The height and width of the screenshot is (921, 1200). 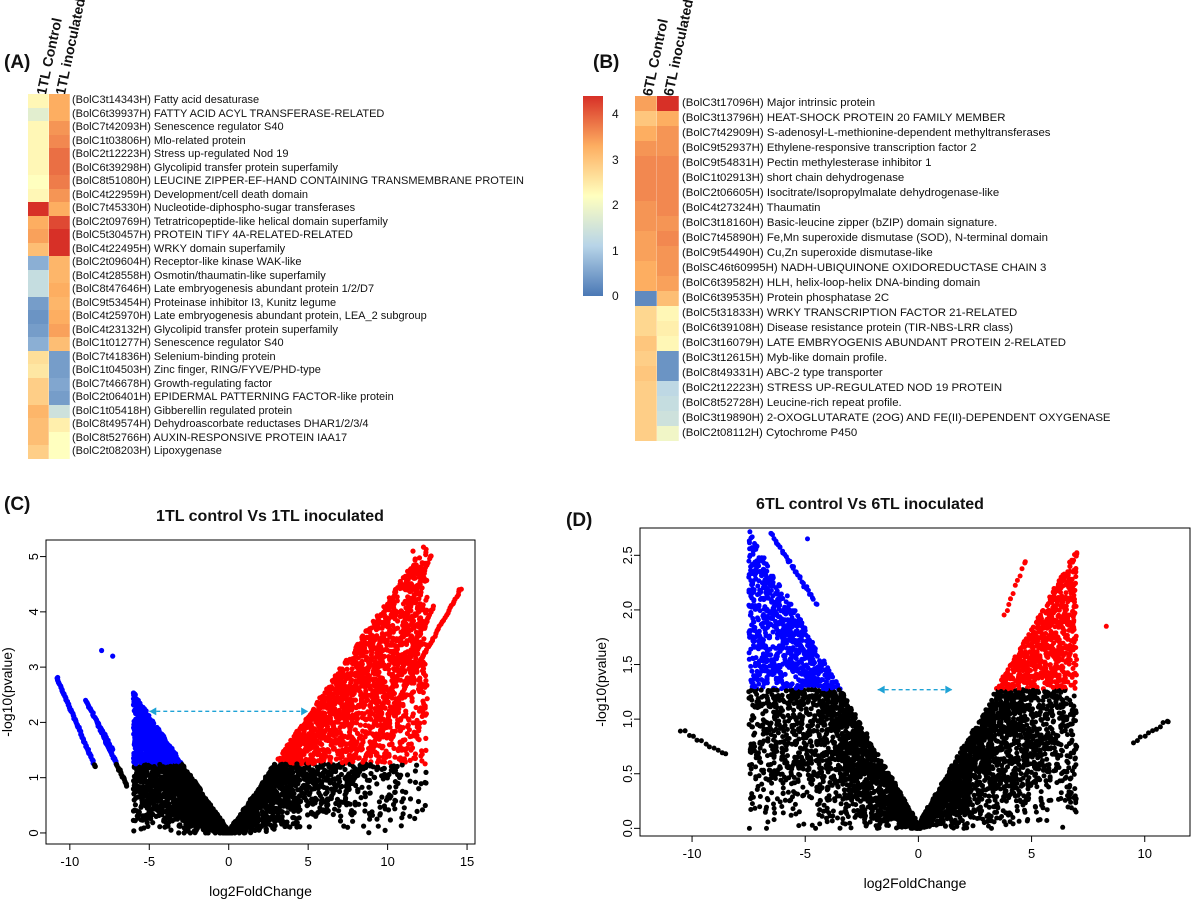 I want to click on heatmap-a-cell-r25-c2, so click(x=59, y=425).